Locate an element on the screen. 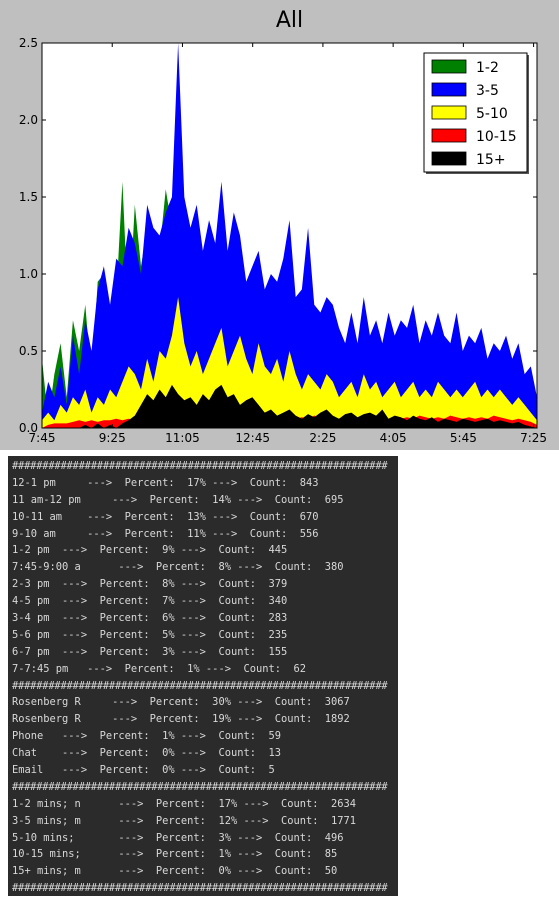  y-tick-label: 0.5 is located at coordinates (28, 351).